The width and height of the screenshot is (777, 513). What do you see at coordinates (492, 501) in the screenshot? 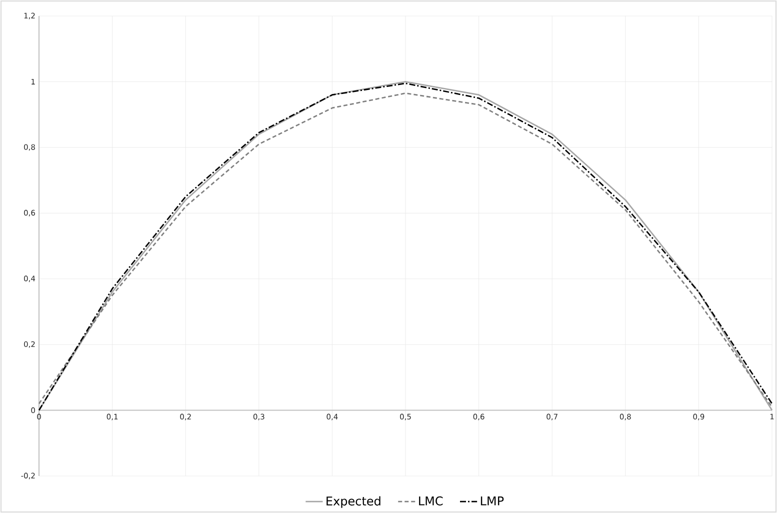
I see `legend-label: LMP` at bounding box center [492, 501].